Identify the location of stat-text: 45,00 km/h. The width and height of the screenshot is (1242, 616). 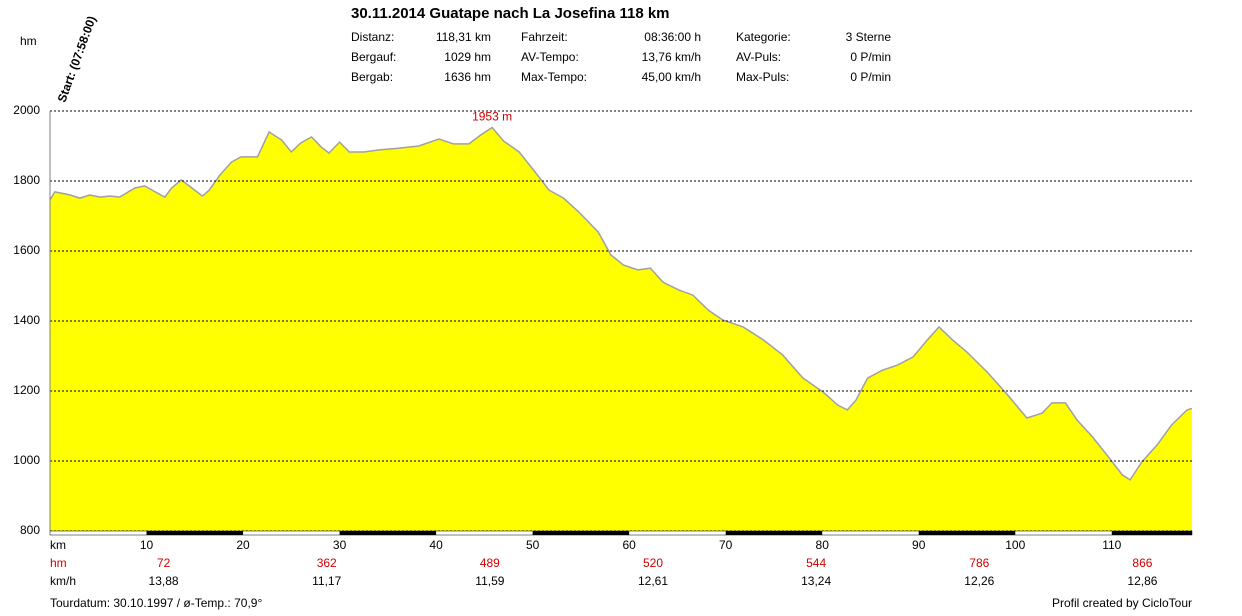
(671, 77).